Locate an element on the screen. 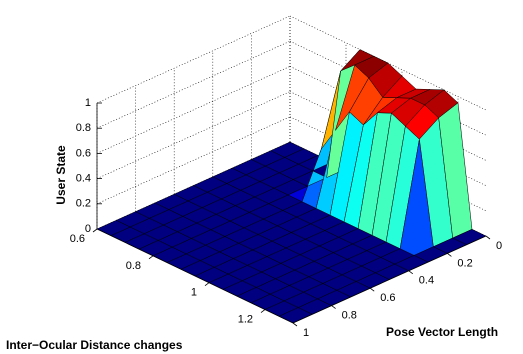 The image size is (523, 354). x-axis is located at coordinates (195, 276).